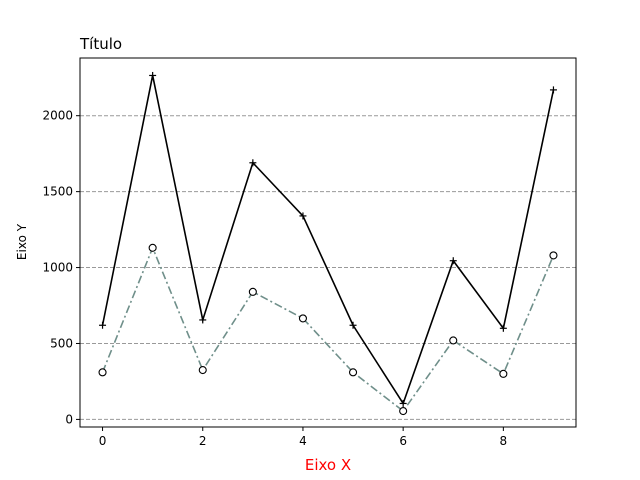  Describe the element at coordinates (61, 343) in the screenshot. I see `y-tick-label: 500` at that location.